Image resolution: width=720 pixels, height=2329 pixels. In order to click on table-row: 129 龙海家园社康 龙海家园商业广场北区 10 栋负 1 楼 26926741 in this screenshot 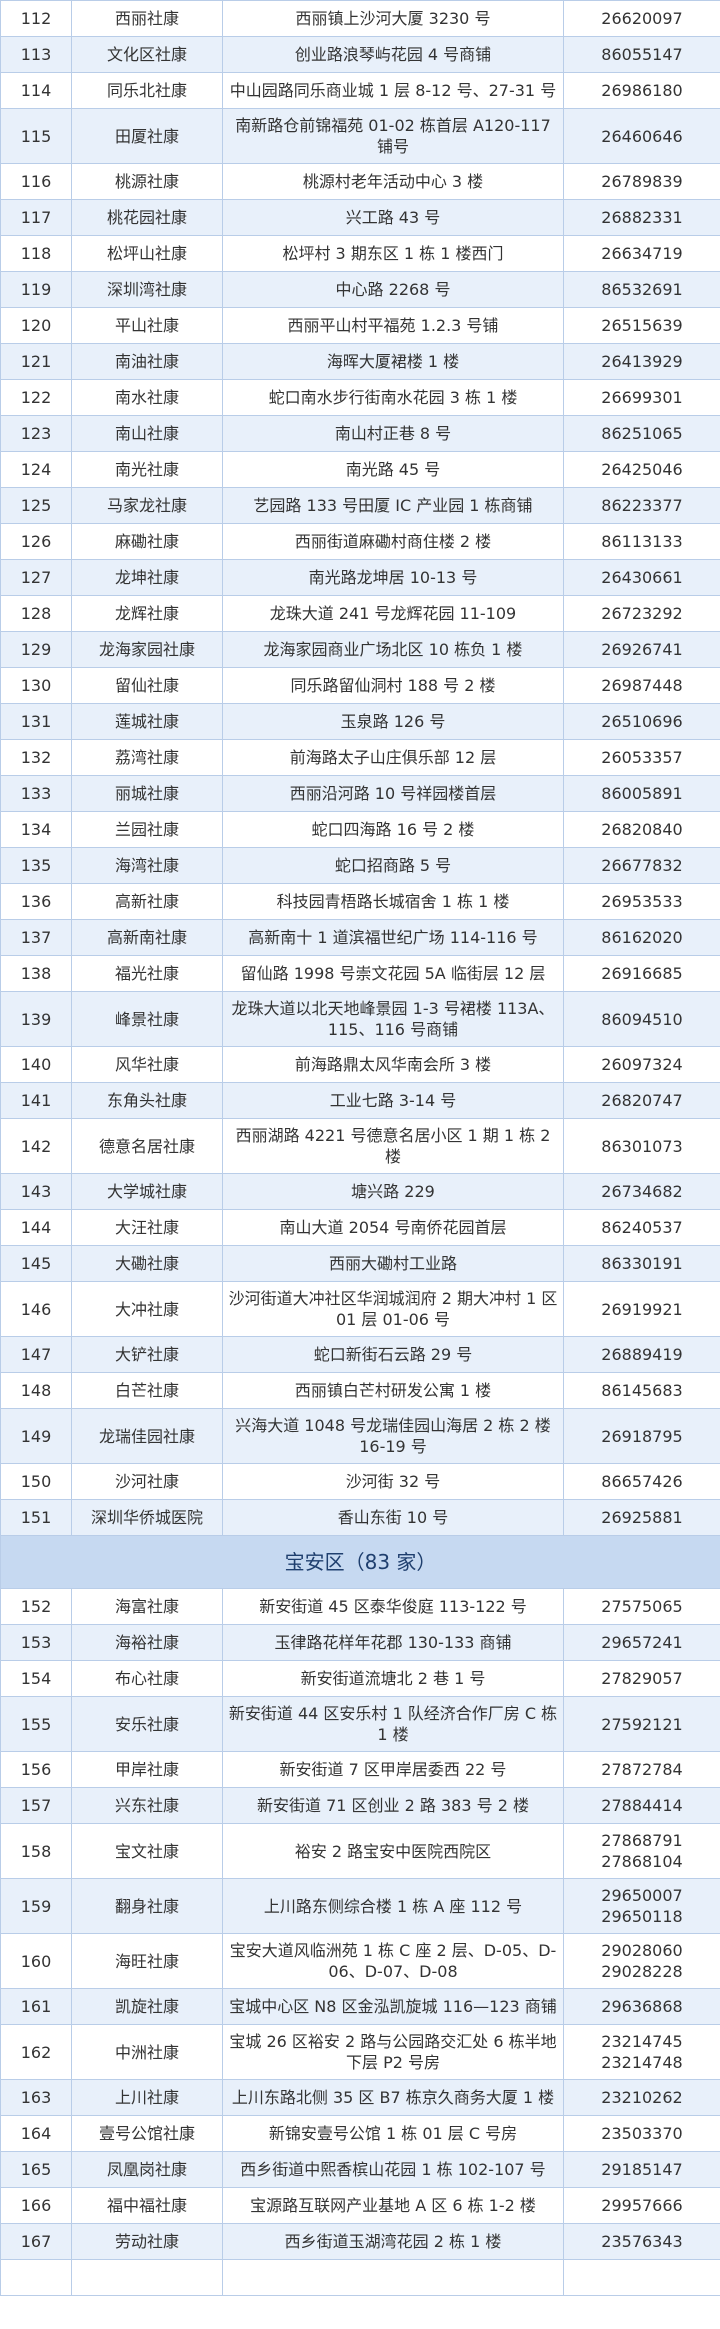, I will do `click(360, 649)`.